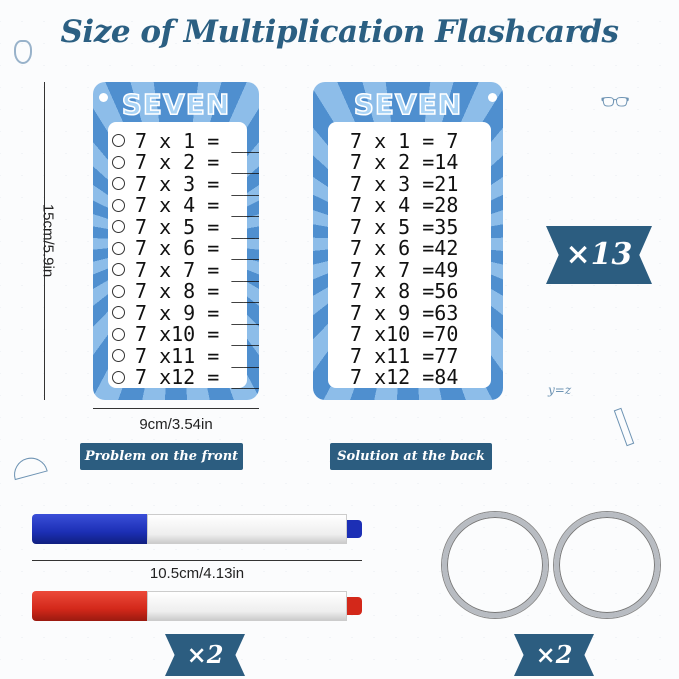 This screenshot has height=679, width=679. I want to click on height-dimension-line, so click(44, 241).